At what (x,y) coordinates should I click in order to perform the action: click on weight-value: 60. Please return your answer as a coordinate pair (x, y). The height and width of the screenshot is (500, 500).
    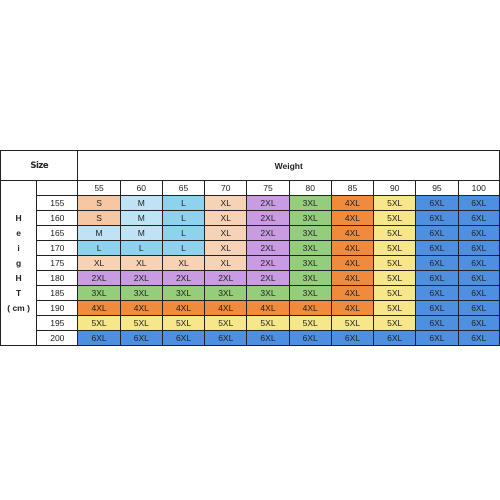
    Looking at the image, I should click on (141, 188).